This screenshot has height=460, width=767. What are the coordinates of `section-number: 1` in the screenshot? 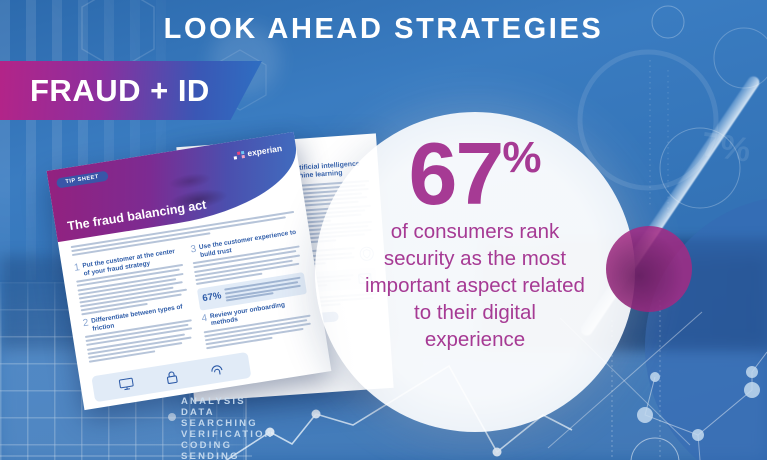 It's located at (77, 268).